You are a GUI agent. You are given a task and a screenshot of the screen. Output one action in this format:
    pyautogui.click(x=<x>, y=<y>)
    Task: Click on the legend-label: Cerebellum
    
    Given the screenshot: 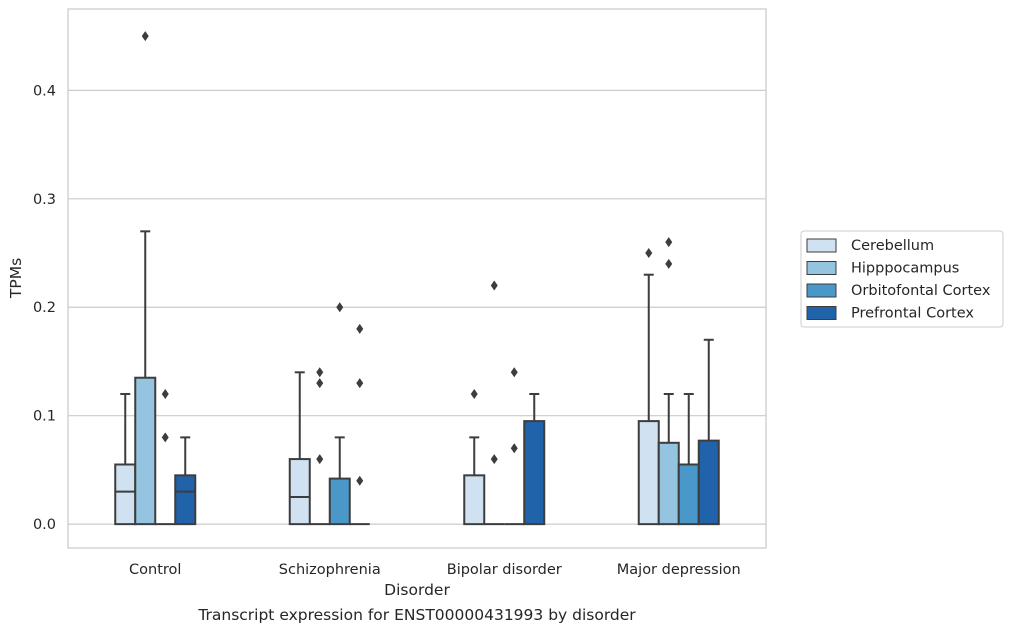 What is the action you would take?
    pyautogui.click(x=892, y=246)
    